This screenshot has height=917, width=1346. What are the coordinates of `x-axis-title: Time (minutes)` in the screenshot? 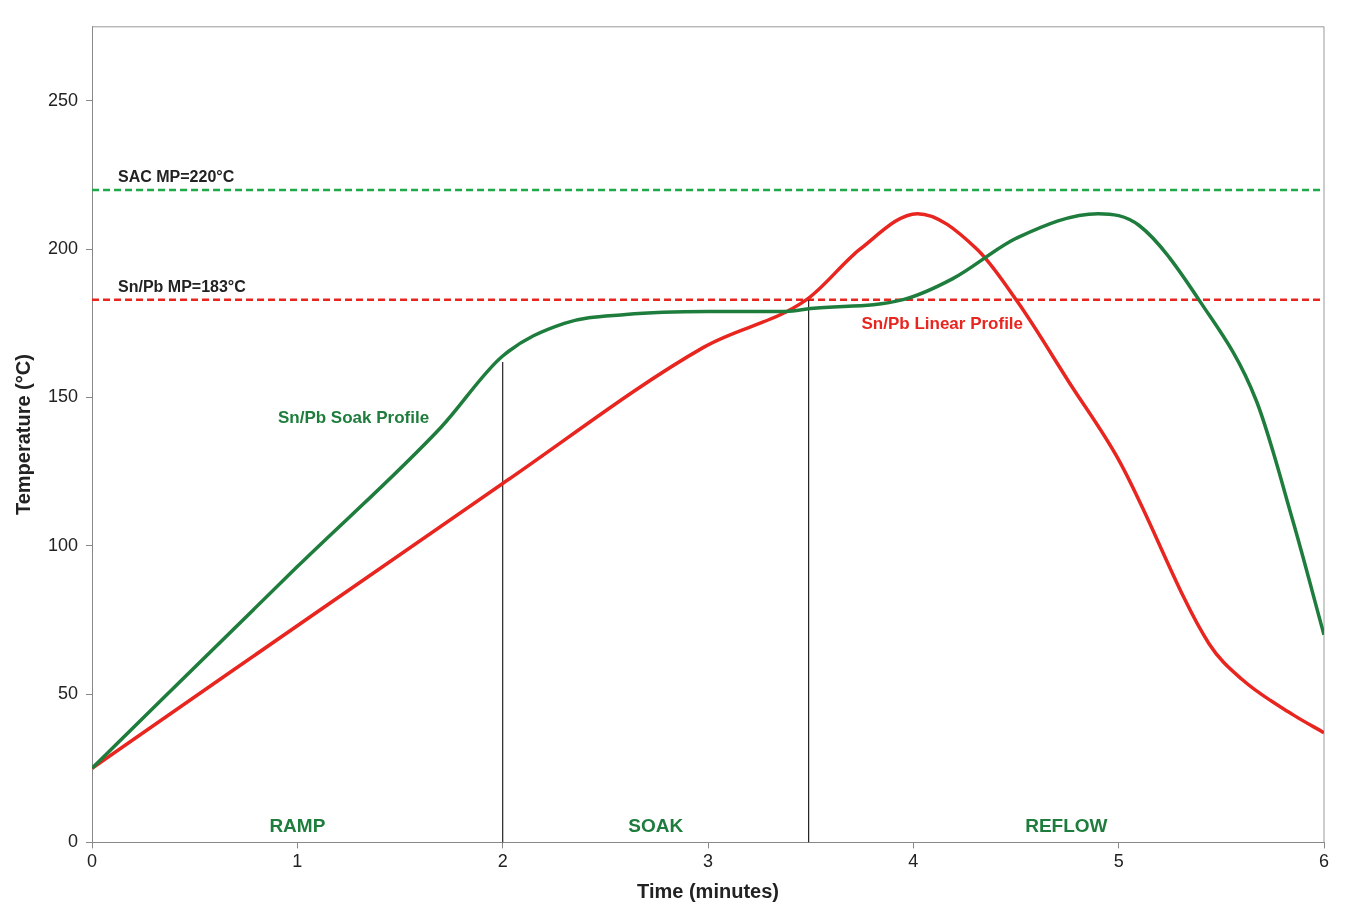 It's located at (708, 890).